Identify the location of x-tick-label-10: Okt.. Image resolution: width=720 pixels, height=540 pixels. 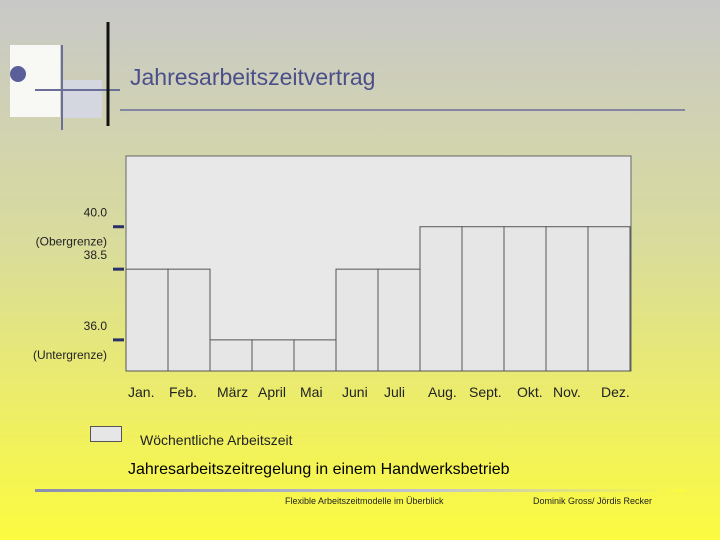
(530, 392).